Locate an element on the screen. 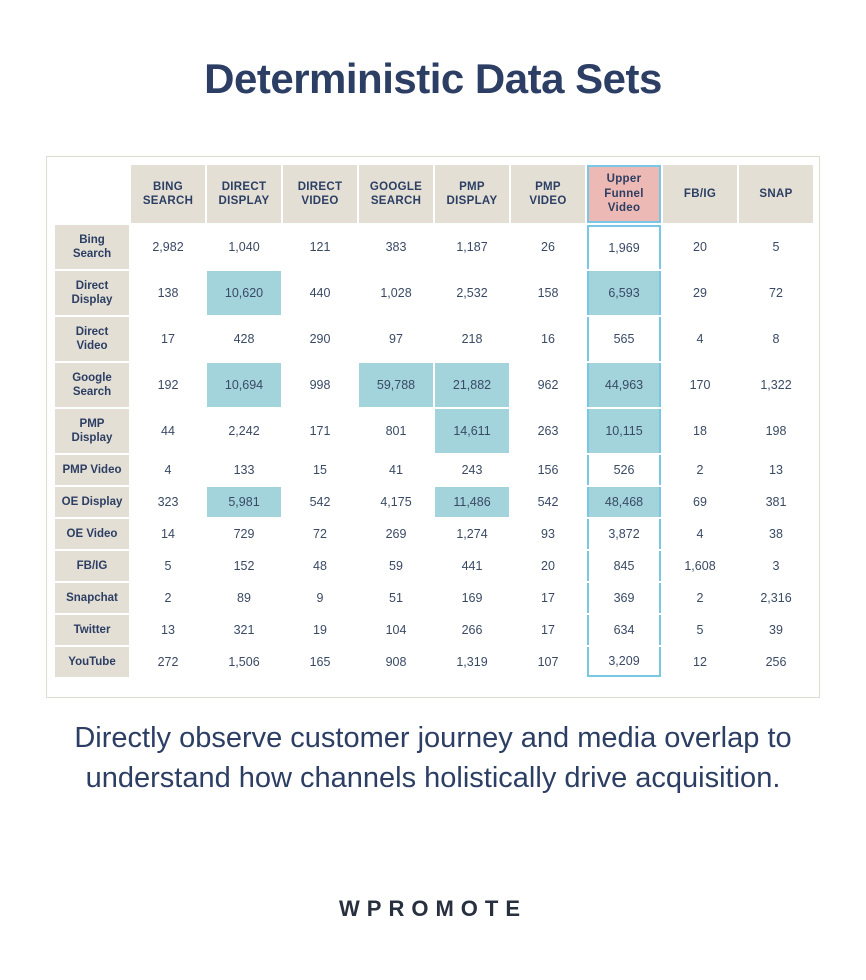  data-cell: 12 is located at coordinates (700, 662).